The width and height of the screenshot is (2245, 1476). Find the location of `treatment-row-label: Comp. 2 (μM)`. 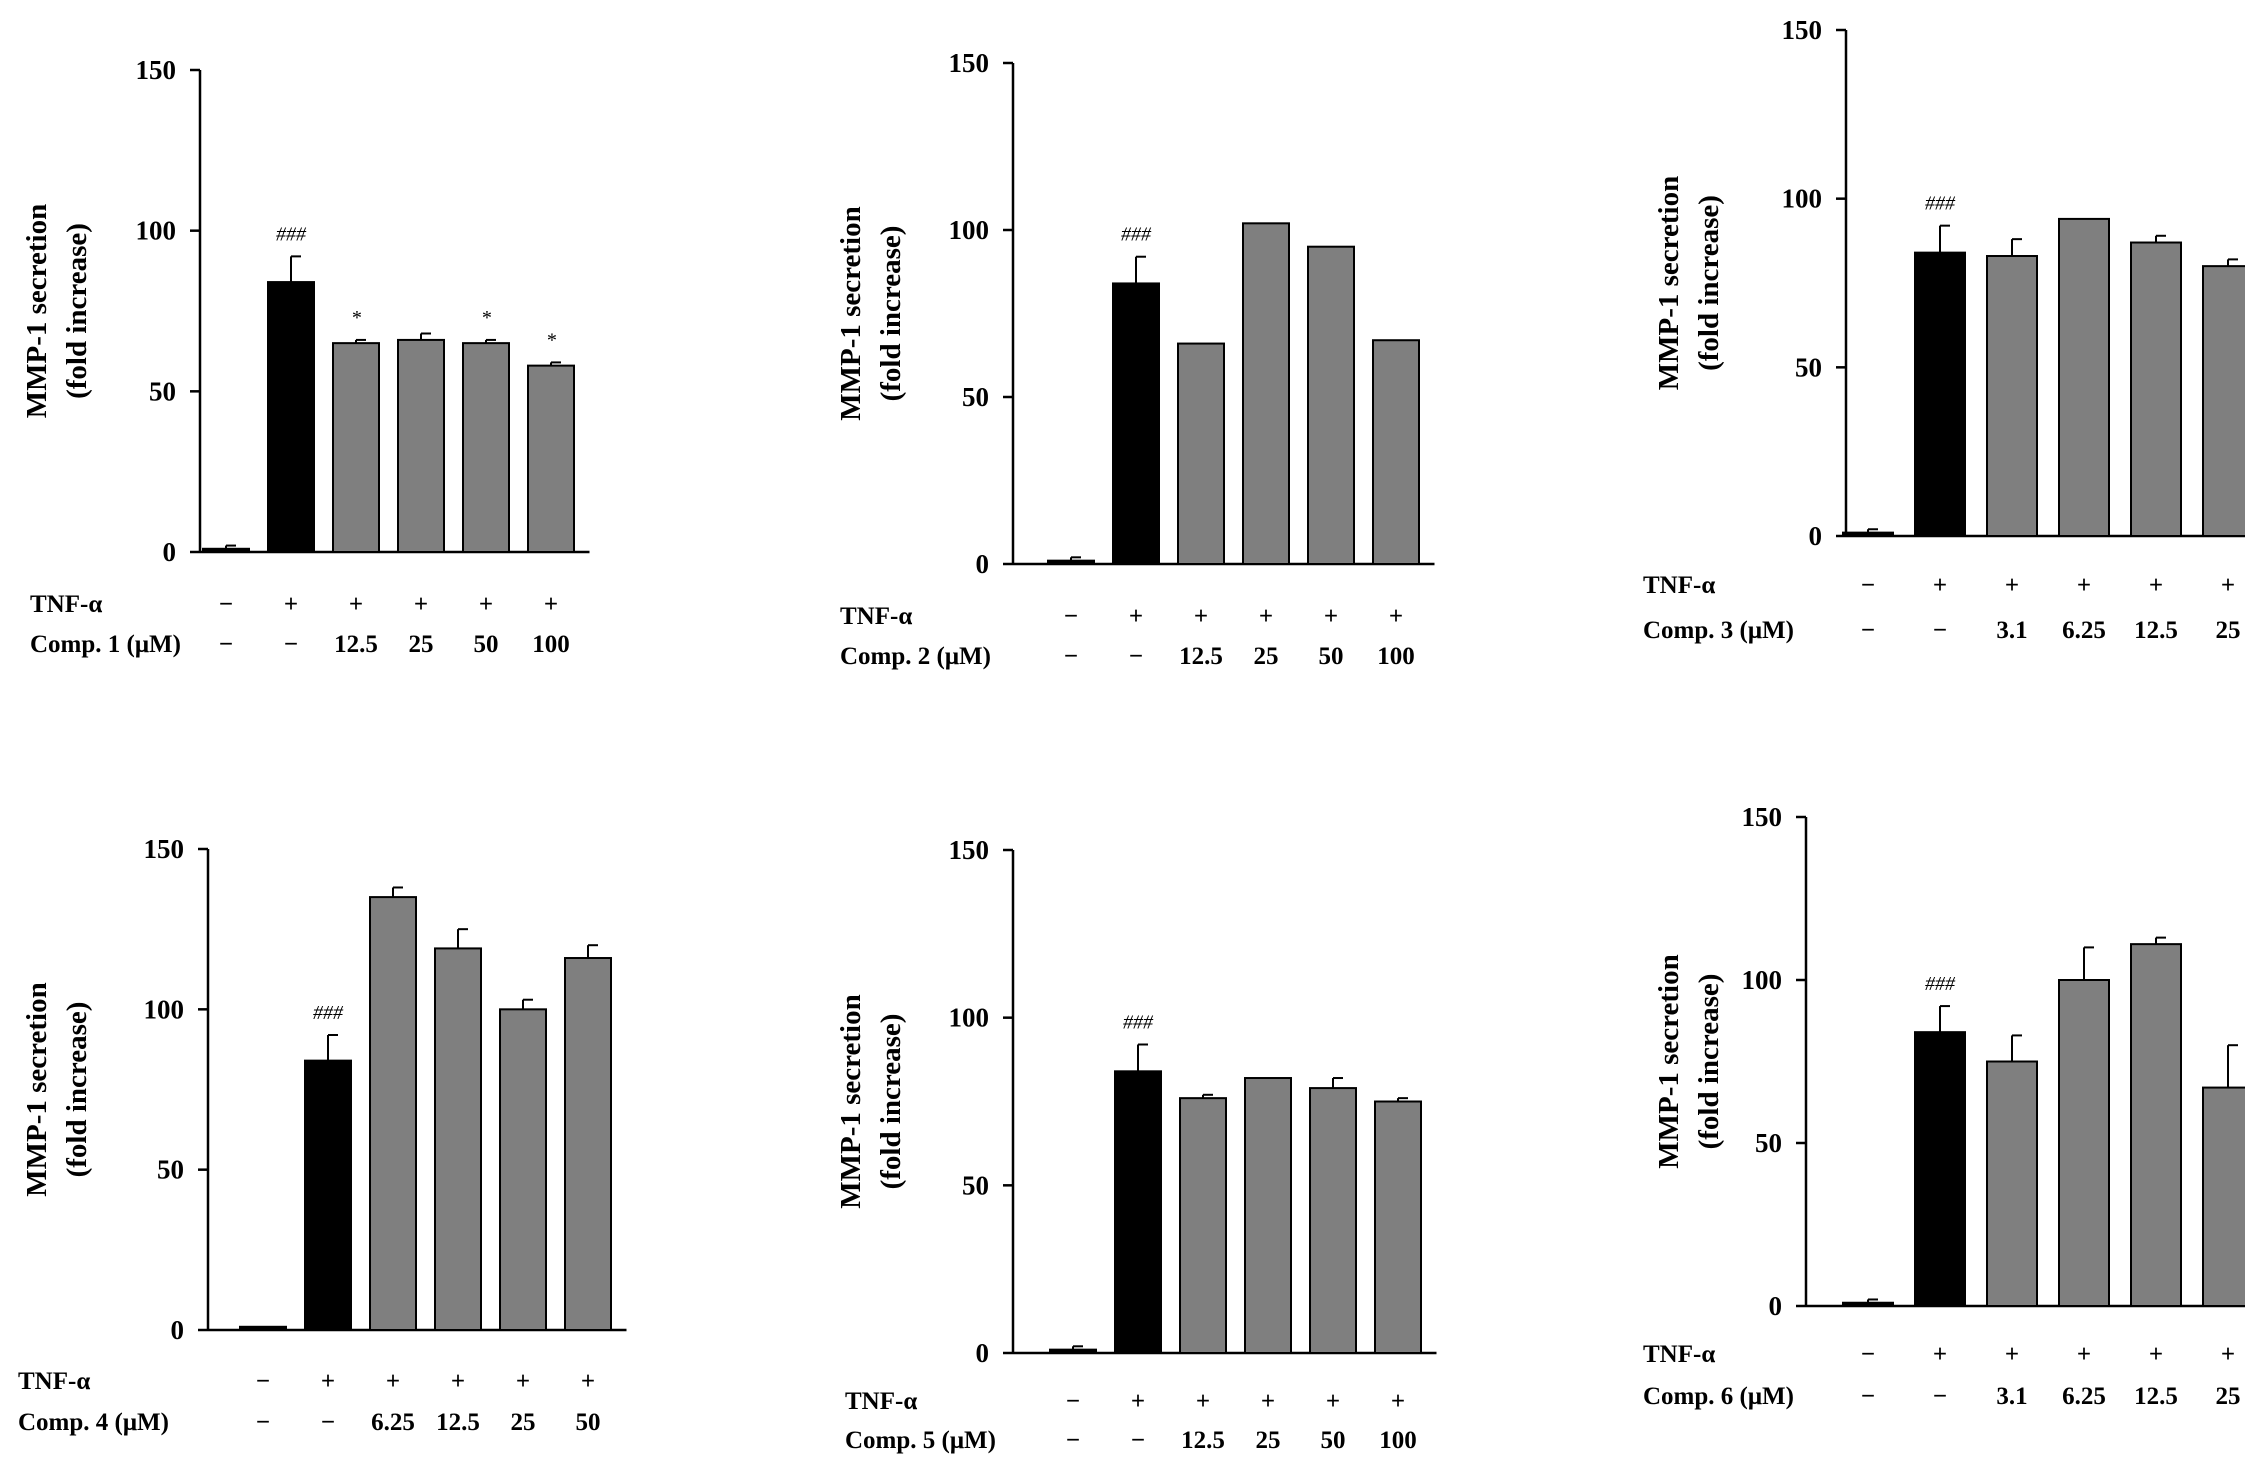

treatment-row-label: Comp. 2 (μM) is located at coordinates (915, 656).